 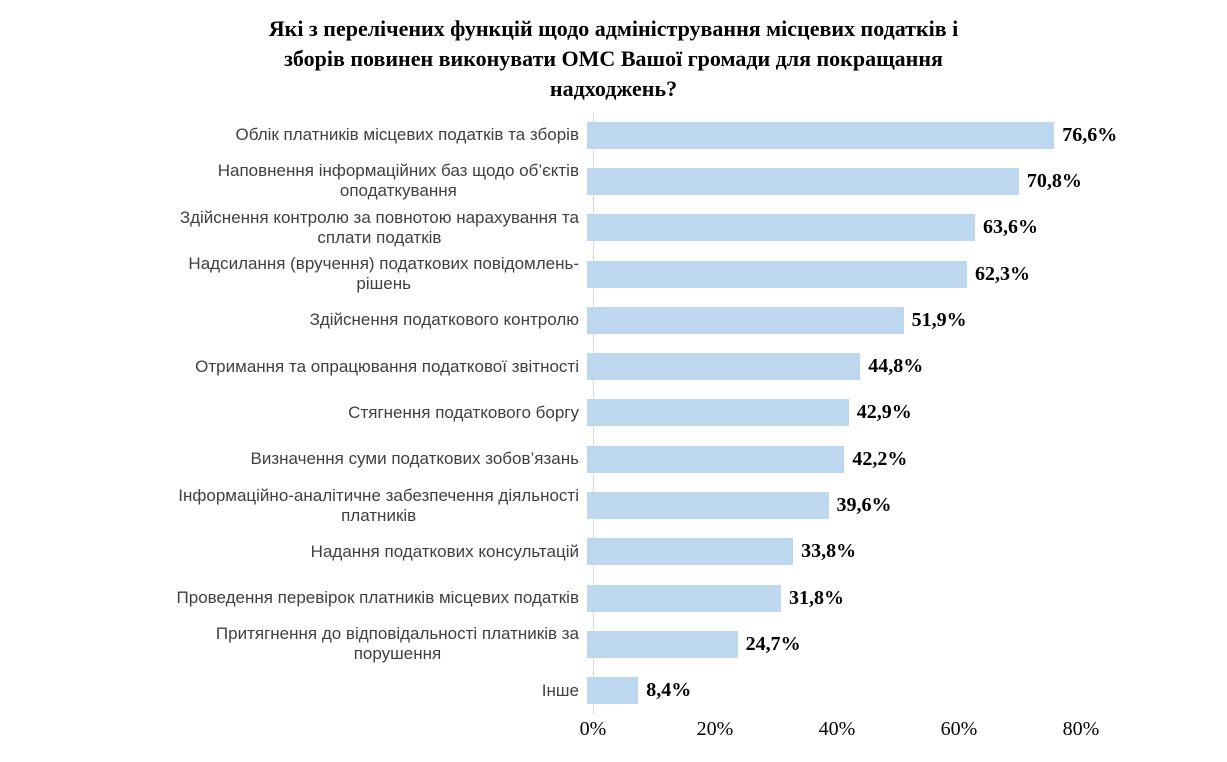 What do you see at coordinates (837, 729) in the screenshot?
I see `x-axis-tick-label: 40%` at bounding box center [837, 729].